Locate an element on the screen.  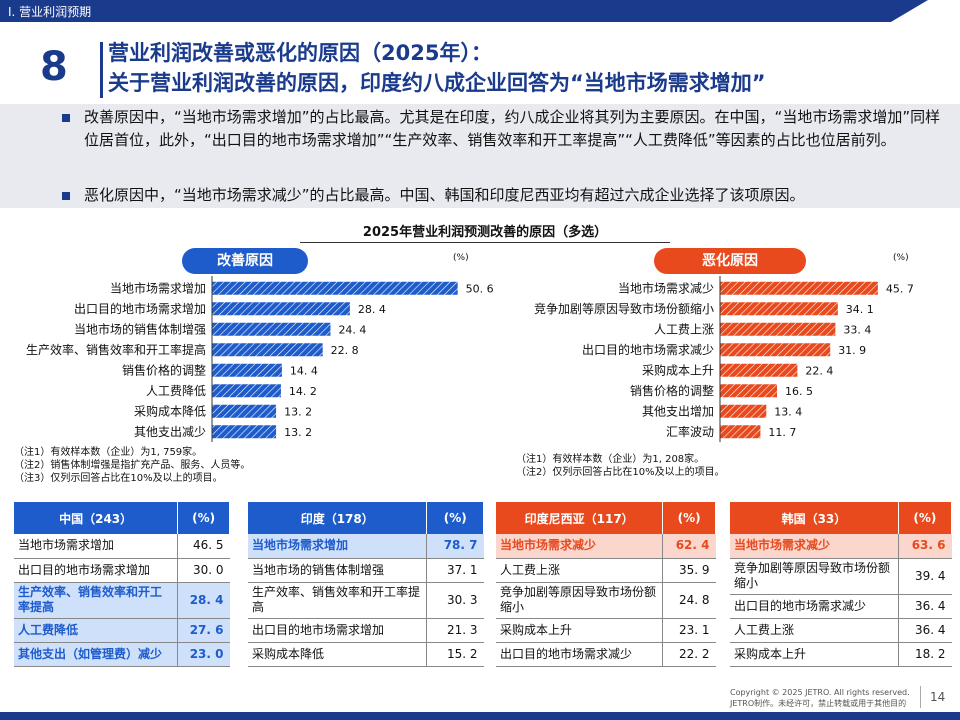
table-row: 当地市场需求减少 63. 6 is located at coordinates (841, 546).